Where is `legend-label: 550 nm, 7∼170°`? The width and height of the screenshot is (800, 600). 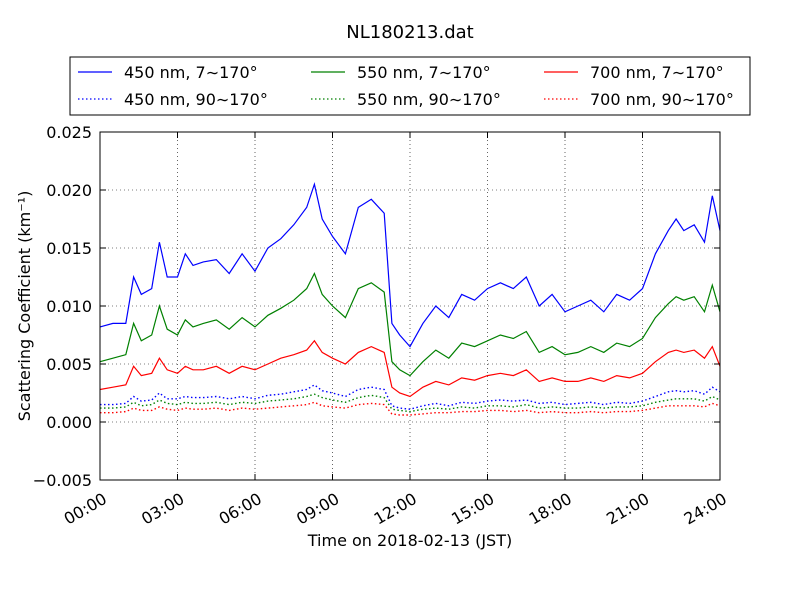
legend-label: 550 nm, 7∼170° is located at coordinates (424, 72).